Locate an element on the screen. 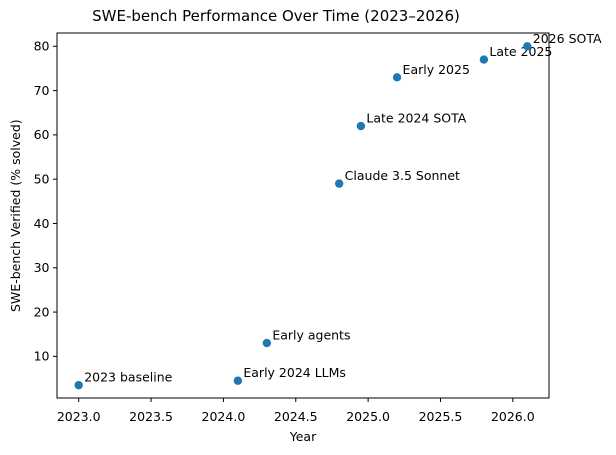  y-axis-tick-label: 70 is located at coordinates (42, 90).